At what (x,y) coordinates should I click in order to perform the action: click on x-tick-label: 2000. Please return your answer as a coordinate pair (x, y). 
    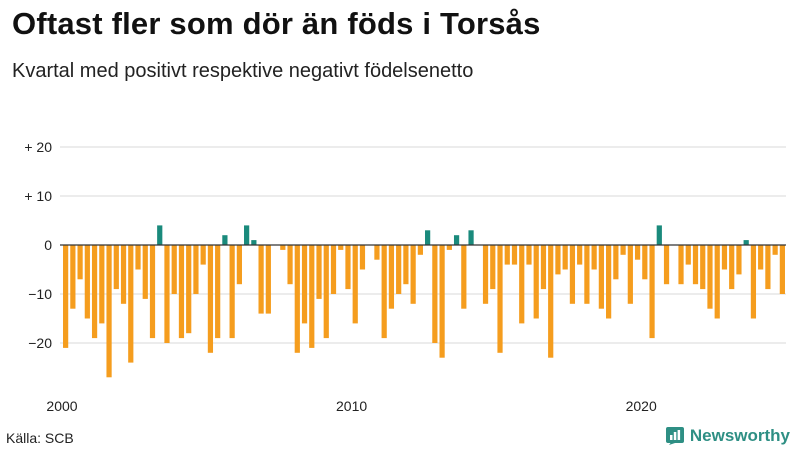
    Looking at the image, I should click on (61, 406).